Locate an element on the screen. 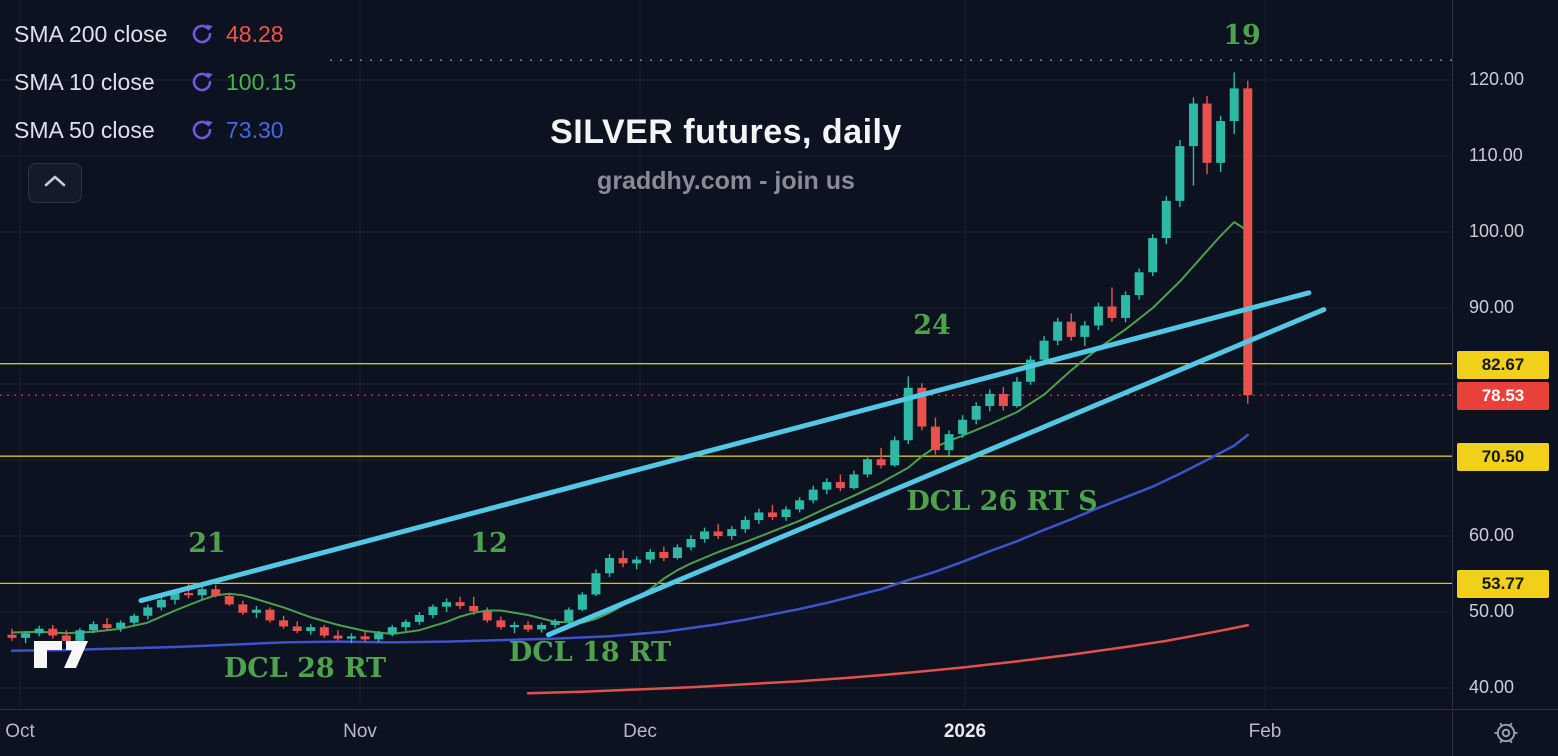  tradingview-logo is located at coordinates (61, 656).